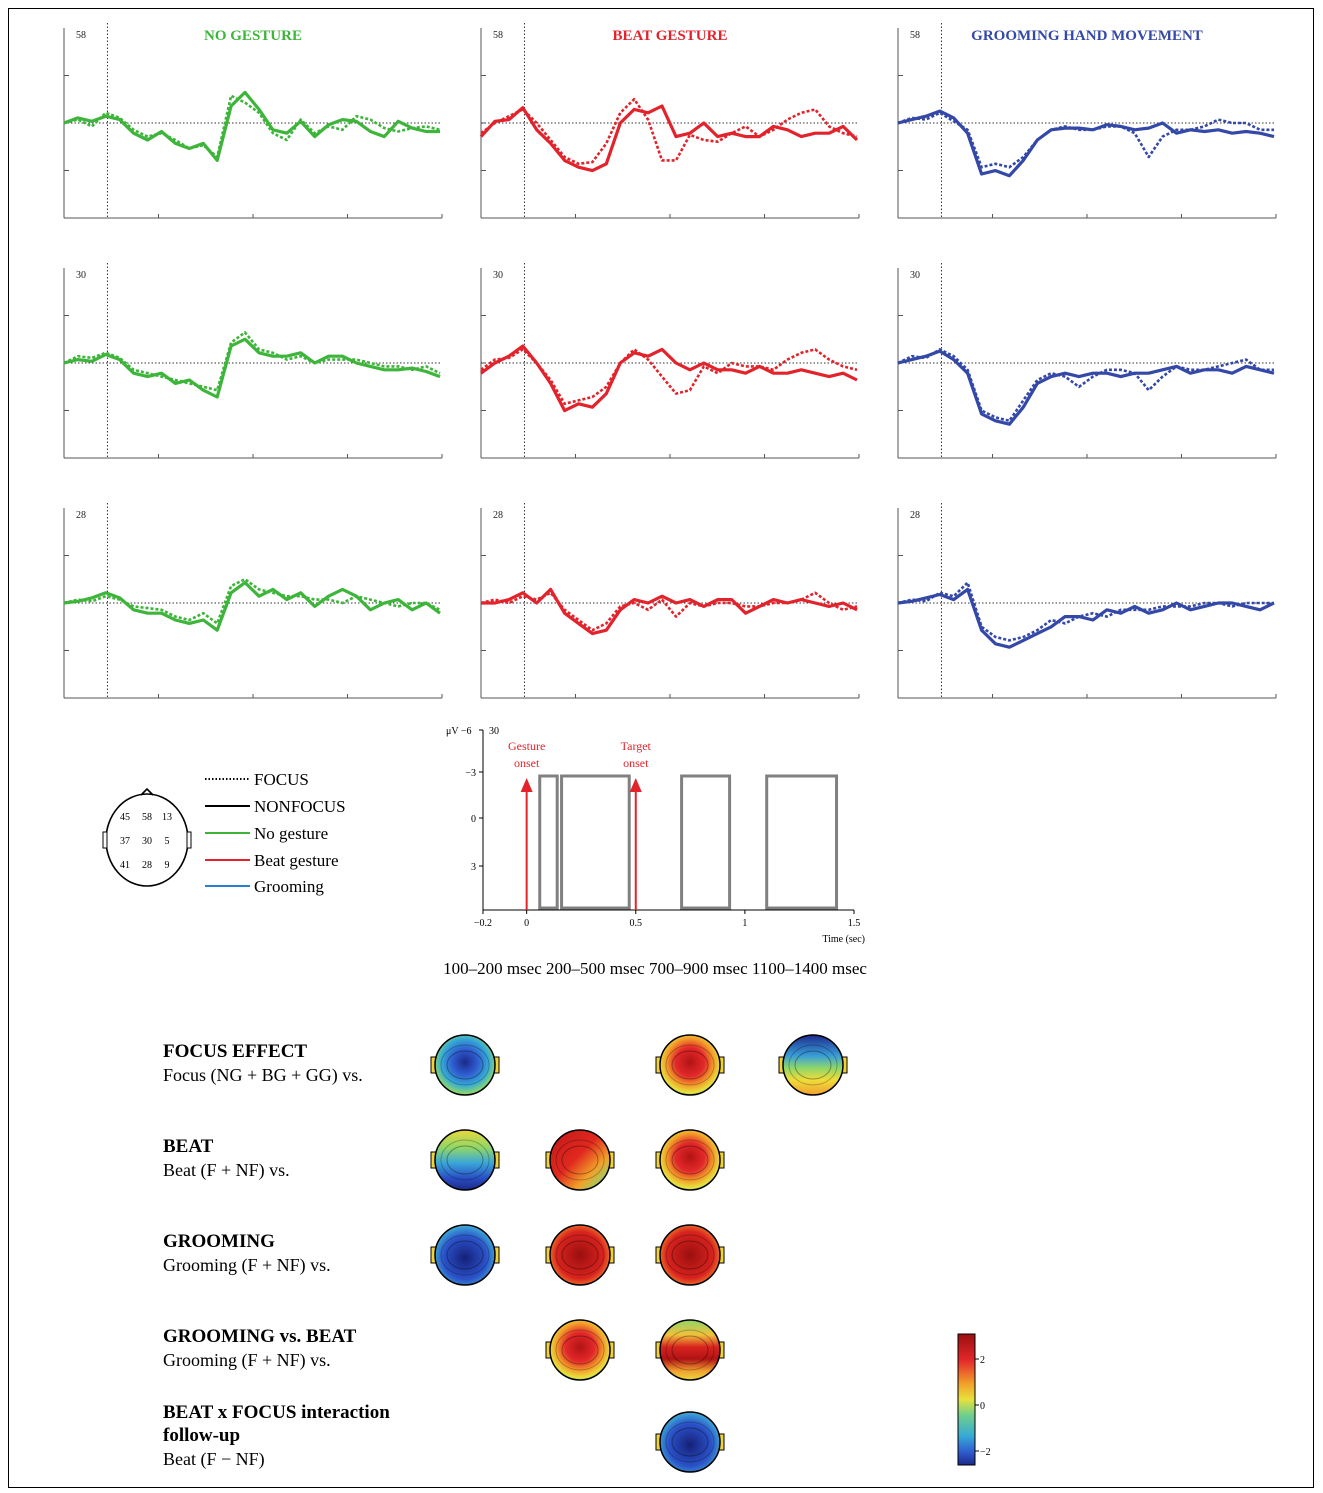 The height and width of the screenshot is (1493, 1323). Describe the element at coordinates (125, 817) in the screenshot. I see `electrode-number: 45` at that location.